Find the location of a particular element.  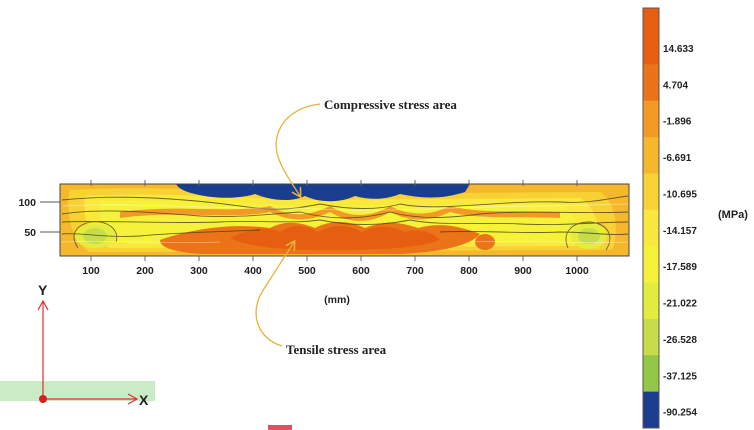

tensile-annotation: Tensile stress area is located at coordinates (336, 349).